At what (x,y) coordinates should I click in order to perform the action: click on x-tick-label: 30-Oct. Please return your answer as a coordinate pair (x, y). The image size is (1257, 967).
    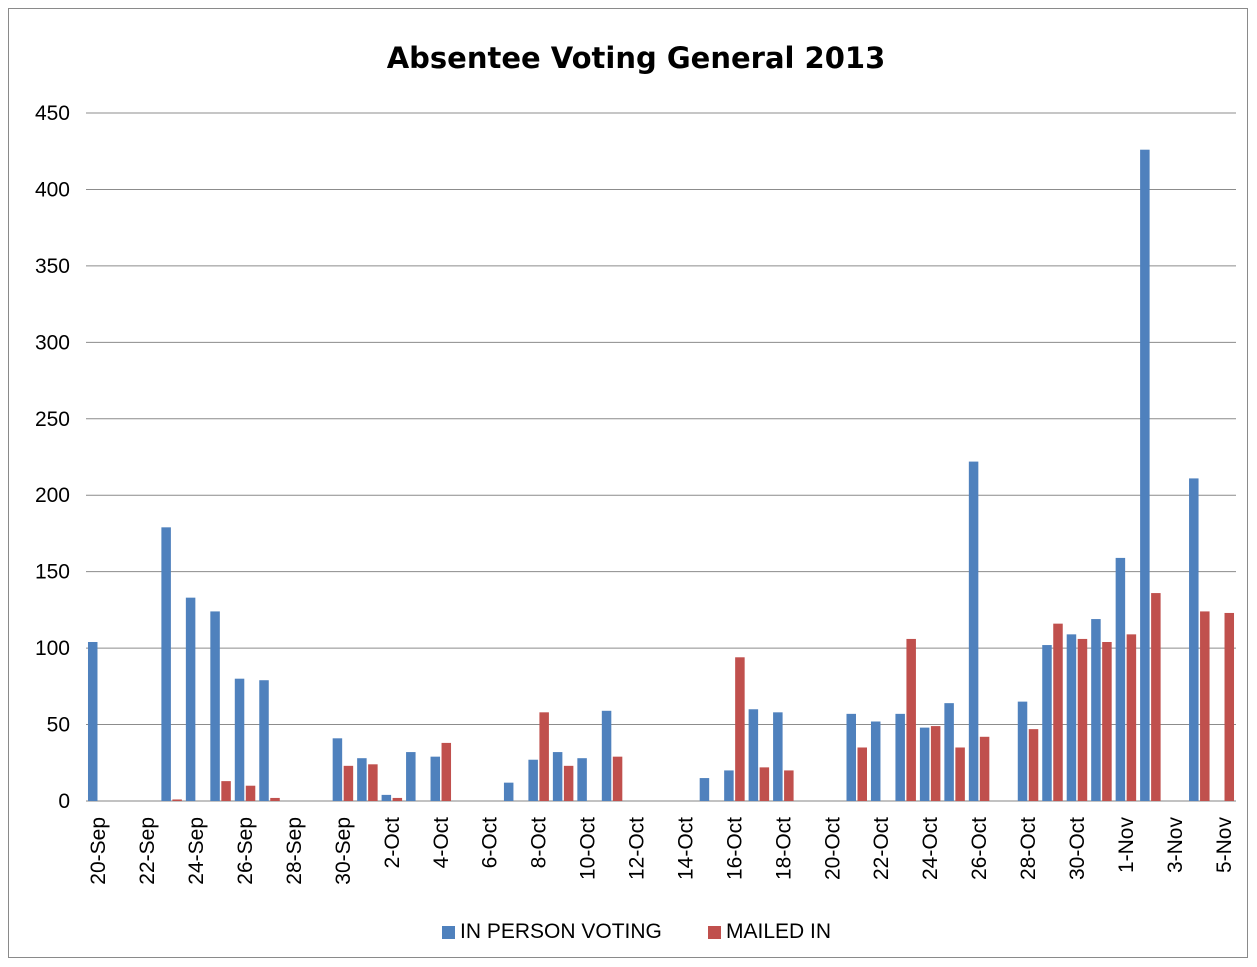
    Looking at the image, I should click on (1077, 848).